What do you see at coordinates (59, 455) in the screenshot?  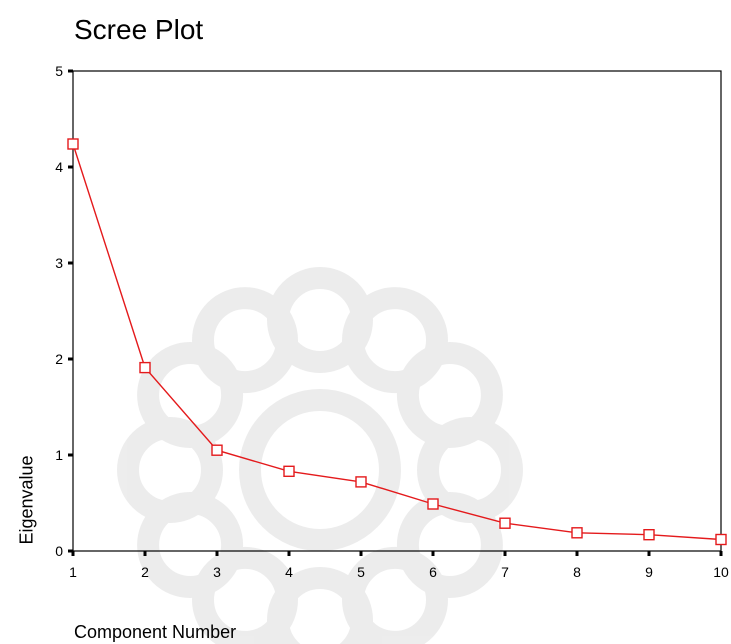 I see `y-tick-label: 1` at bounding box center [59, 455].